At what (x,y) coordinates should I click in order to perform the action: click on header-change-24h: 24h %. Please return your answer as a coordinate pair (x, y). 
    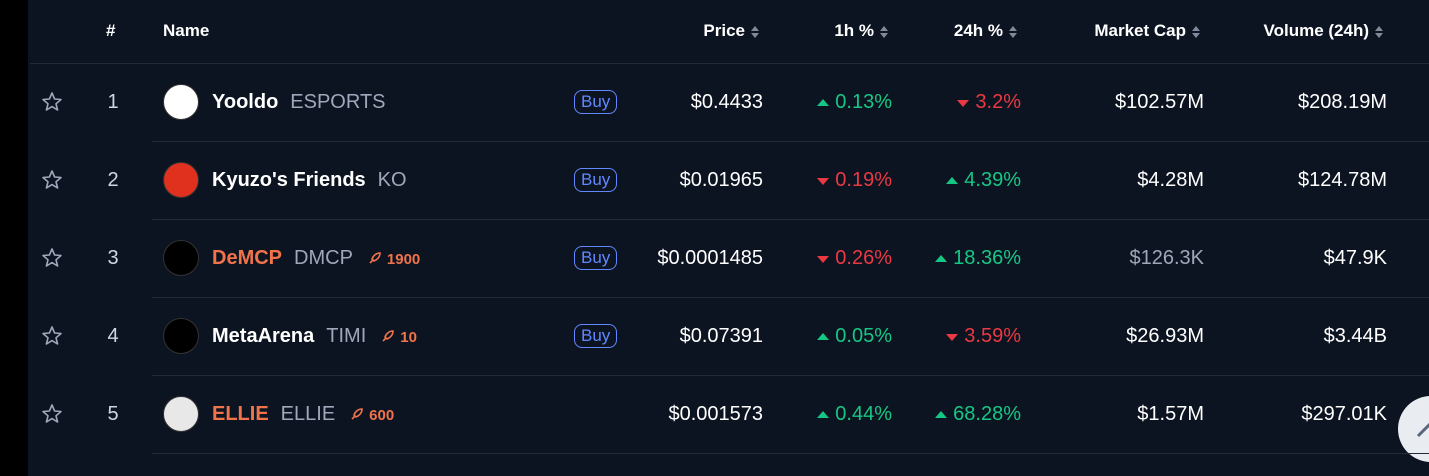
    Looking at the image, I should click on (985, 31).